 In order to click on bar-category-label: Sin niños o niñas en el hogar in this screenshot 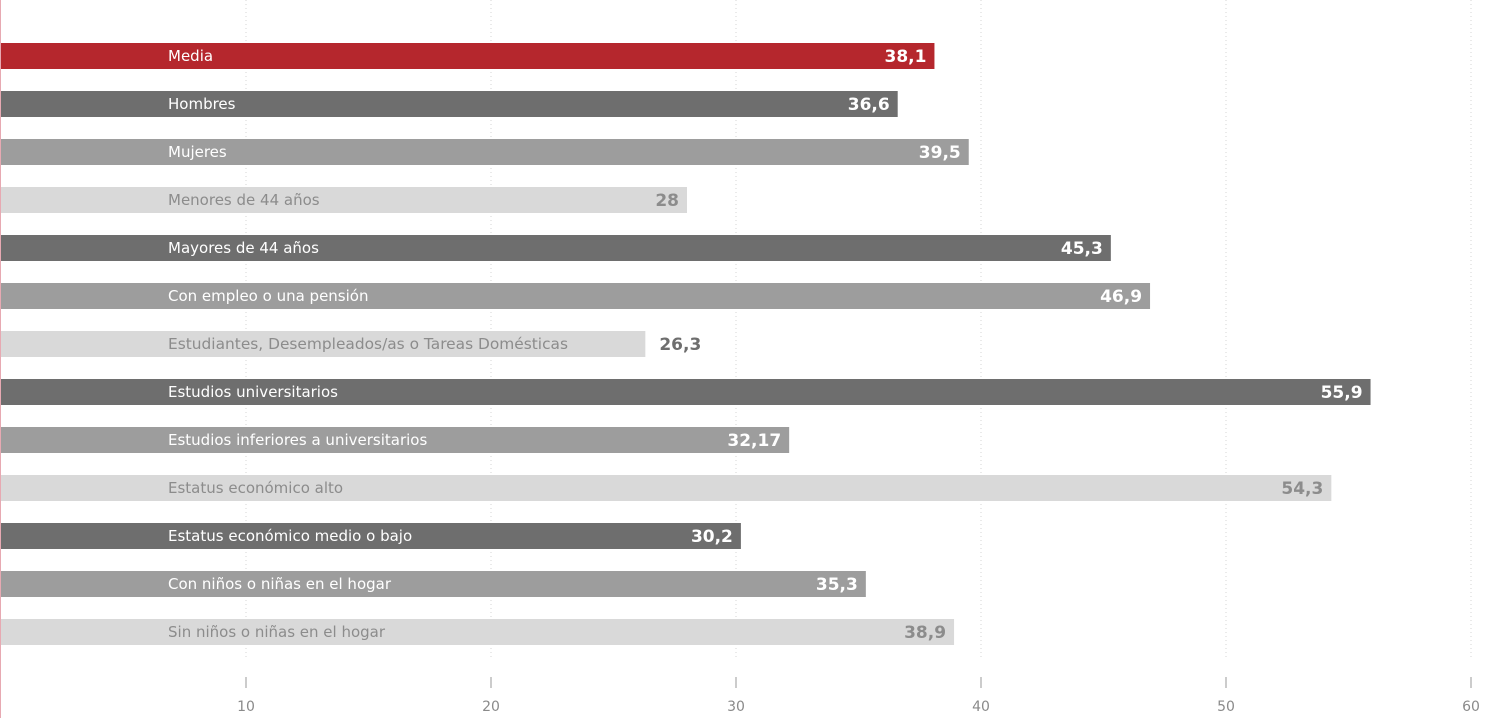, I will do `click(277, 632)`.